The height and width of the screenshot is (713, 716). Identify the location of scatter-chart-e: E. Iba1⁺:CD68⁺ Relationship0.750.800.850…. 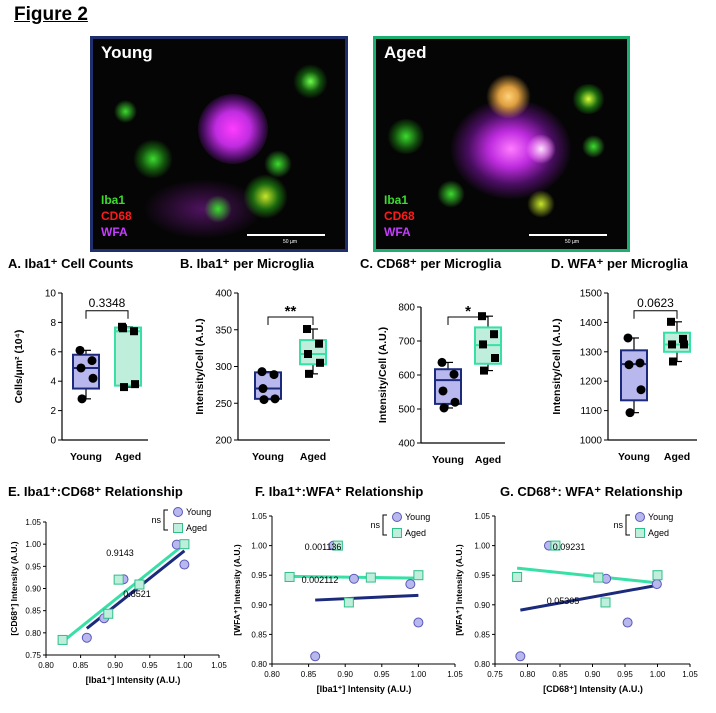
(117, 584).